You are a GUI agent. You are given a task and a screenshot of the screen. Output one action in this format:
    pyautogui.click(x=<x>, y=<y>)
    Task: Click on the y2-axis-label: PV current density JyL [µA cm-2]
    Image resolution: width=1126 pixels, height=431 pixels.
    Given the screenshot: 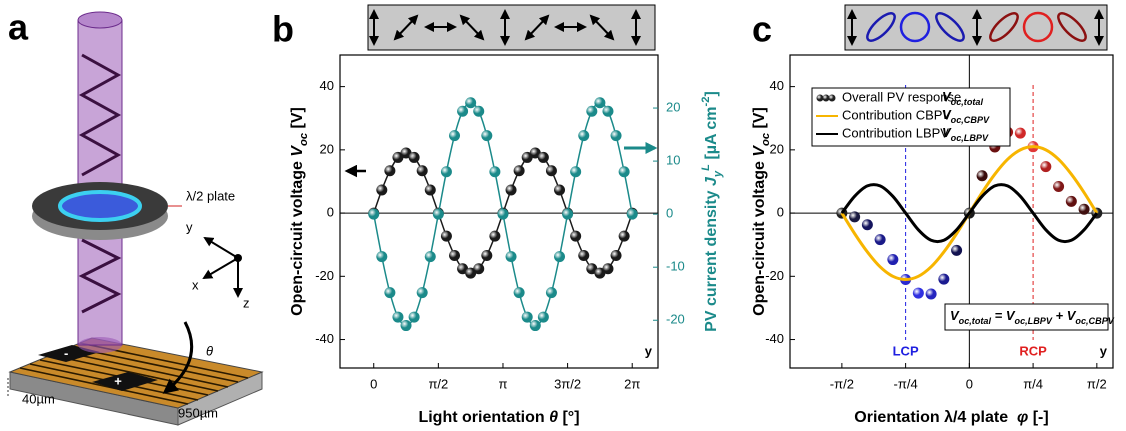 What is the action you would take?
    pyautogui.click(x=712, y=211)
    